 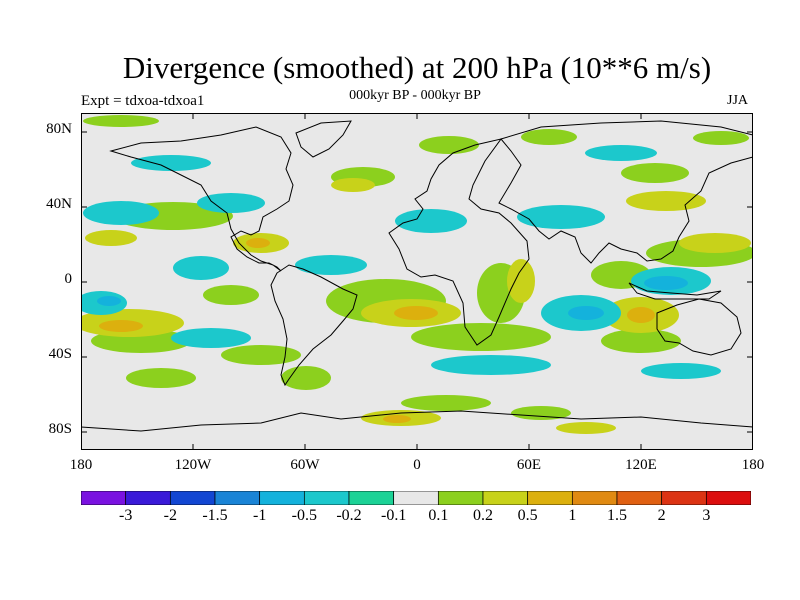 What do you see at coordinates (68, 279) in the screenshot?
I see `lat-label-0: 0` at bounding box center [68, 279].